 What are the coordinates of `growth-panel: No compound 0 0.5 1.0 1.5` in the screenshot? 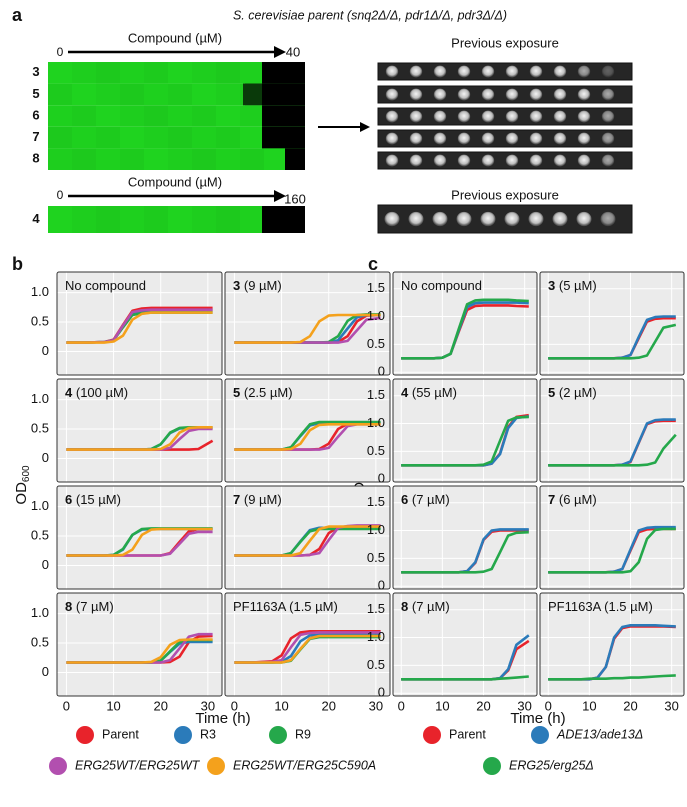 It's located at (452, 325).